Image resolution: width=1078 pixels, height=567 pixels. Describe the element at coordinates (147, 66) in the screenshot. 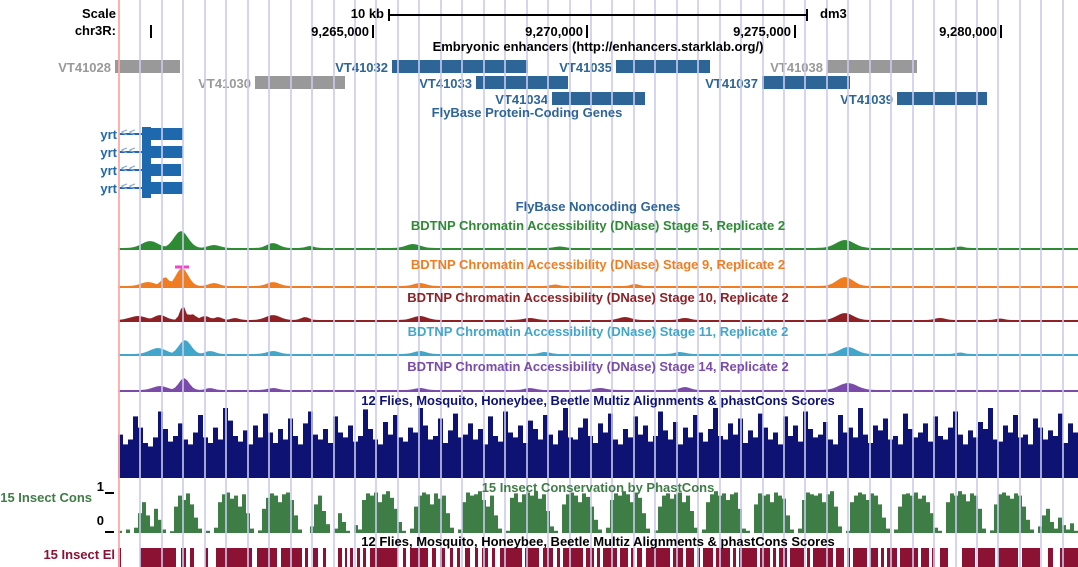

I see `enhancer-bar-VT41028` at that location.